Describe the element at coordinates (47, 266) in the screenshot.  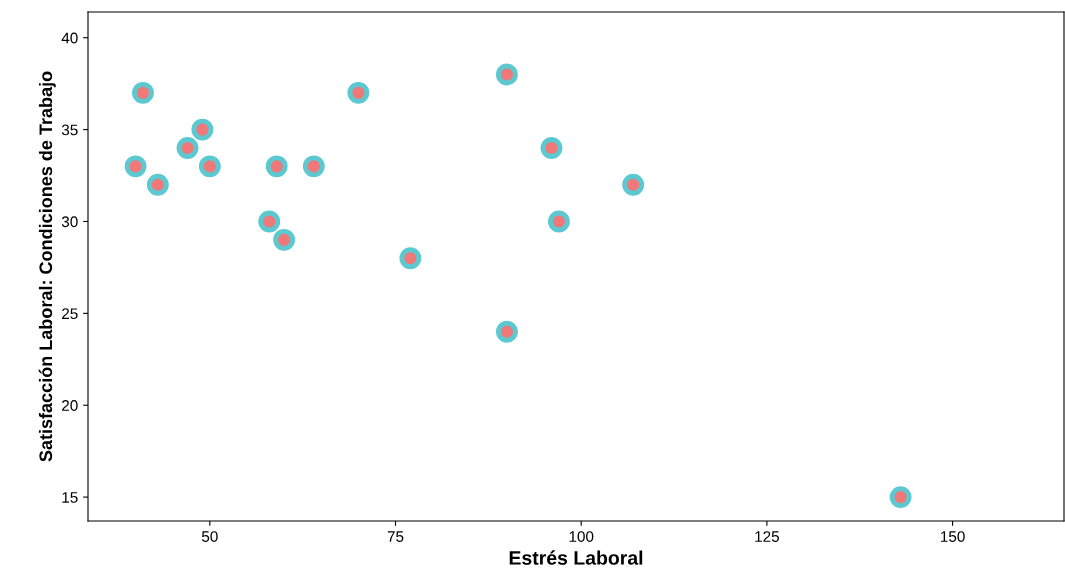
I see `y-axis-title: Satisfacción Laboral: Condiciones de Trabajo` at that location.